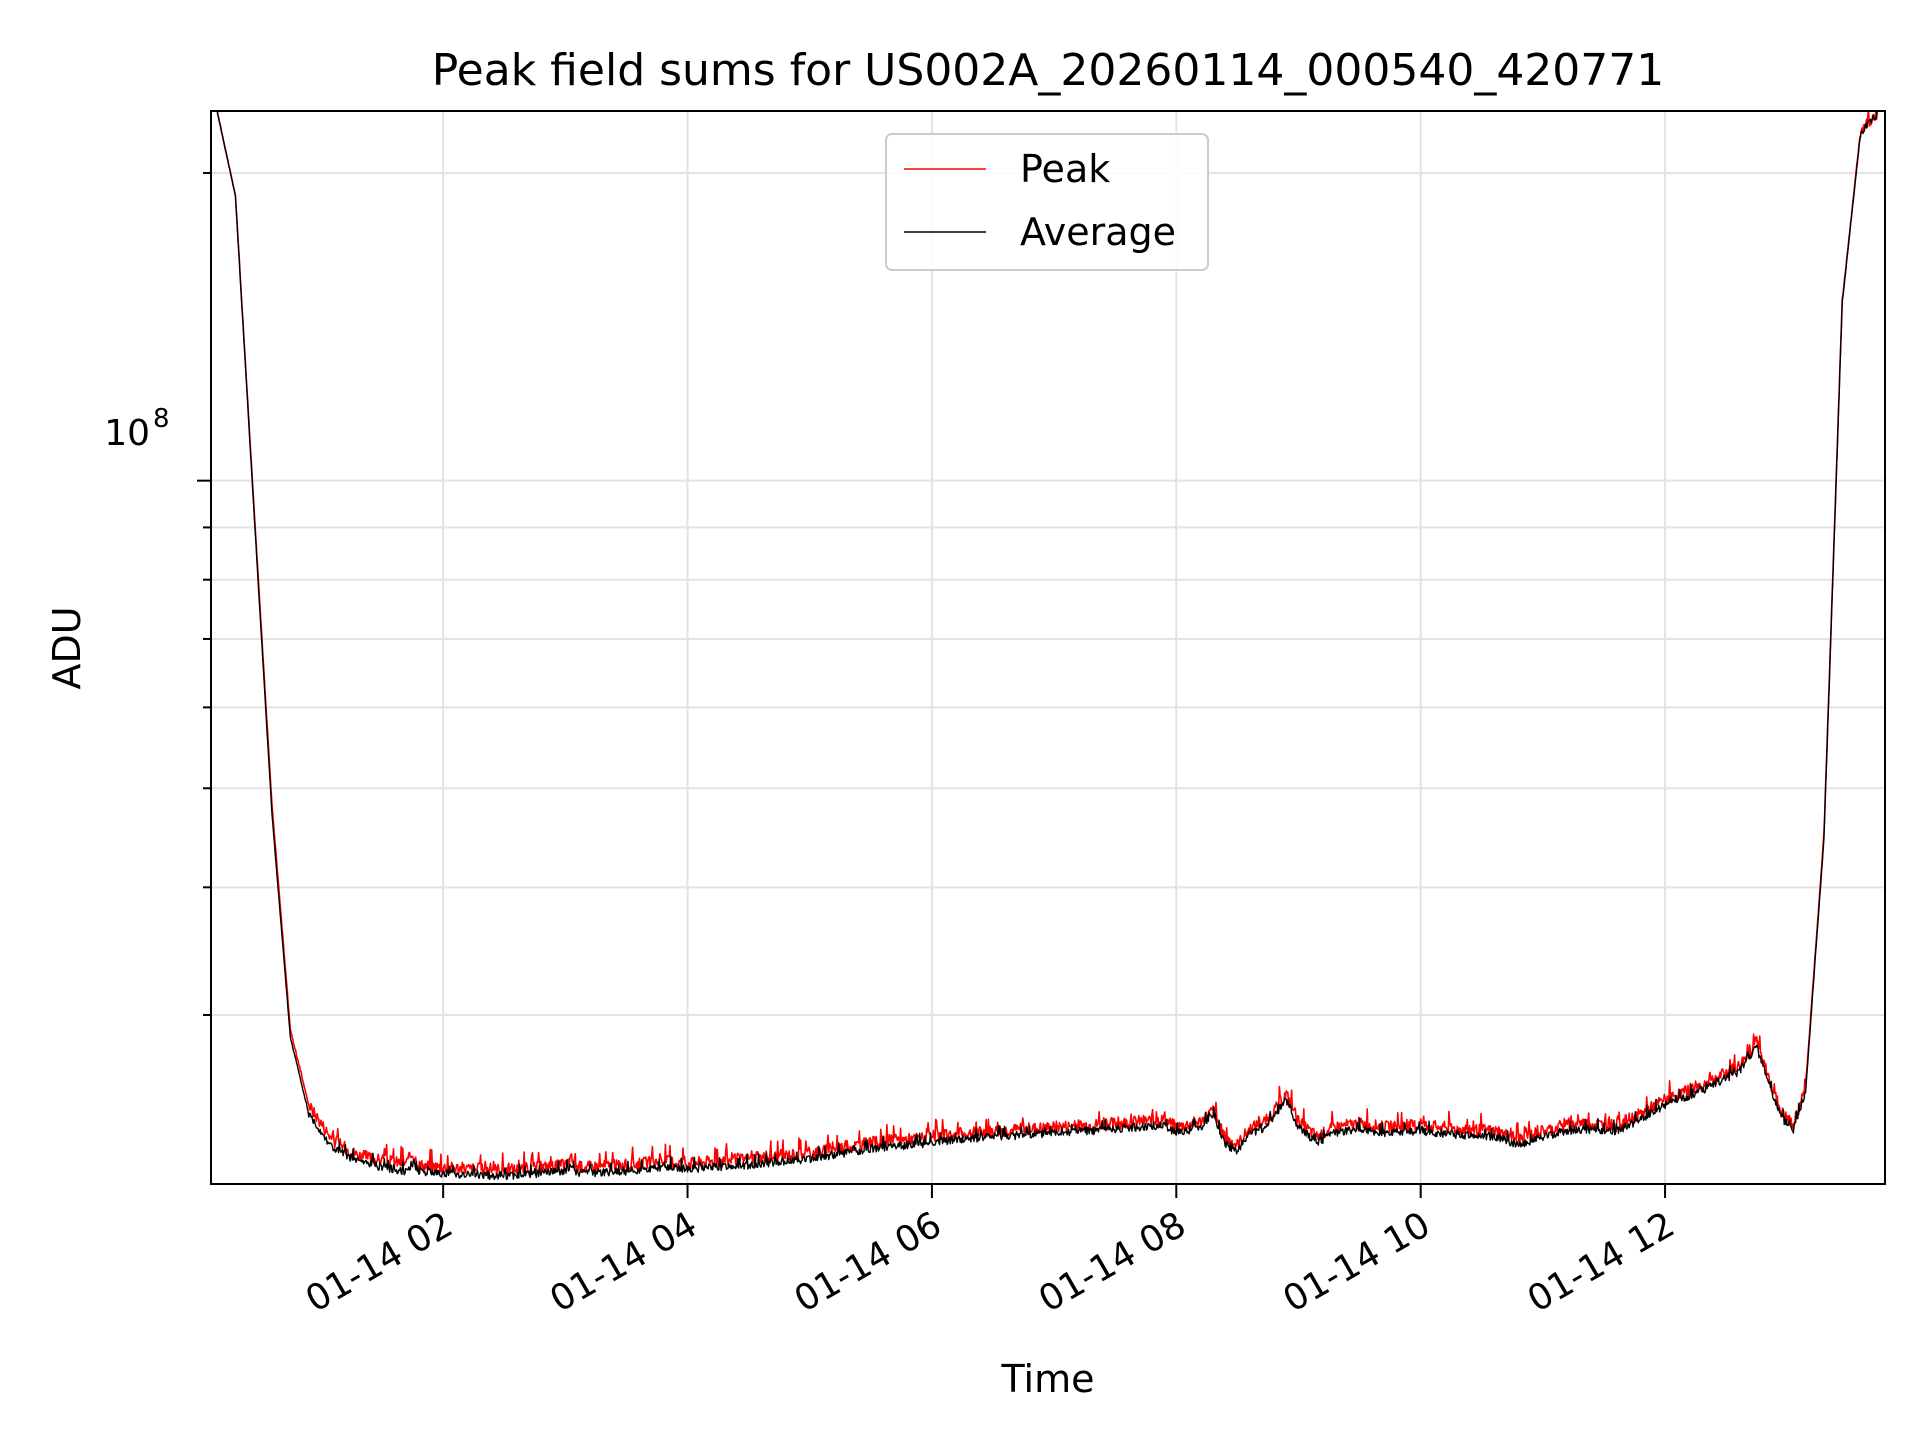 The height and width of the screenshot is (1440, 1920). Describe the element at coordinates (623, 1262) in the screenshot. I see `x-tick-label: 01-14 04` at that location.